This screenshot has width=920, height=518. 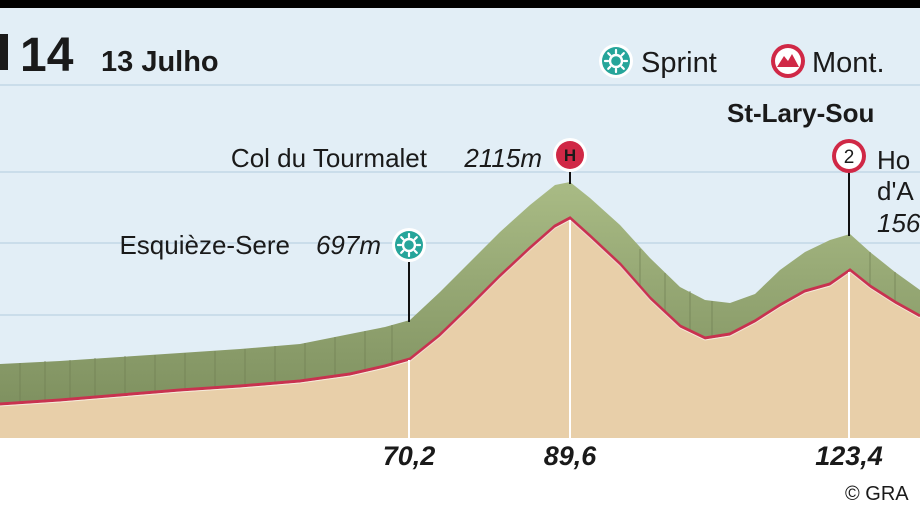 I want to click on mountain-category-icon: H, so click(x=570, y=155).